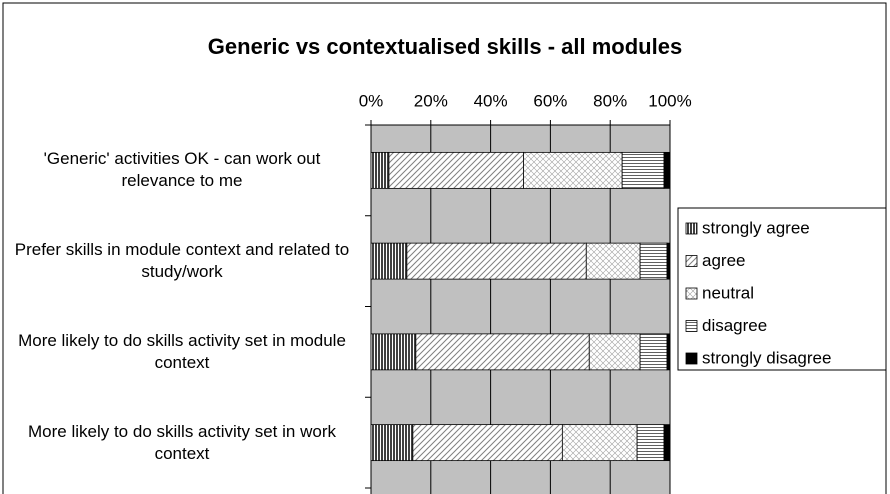 The width and height of the screenshot is (890, 494). What do you see at coordinates (610, 100) in the screenshot?
I see `x-tick-label: 80%` at bounding box center [610, 100].